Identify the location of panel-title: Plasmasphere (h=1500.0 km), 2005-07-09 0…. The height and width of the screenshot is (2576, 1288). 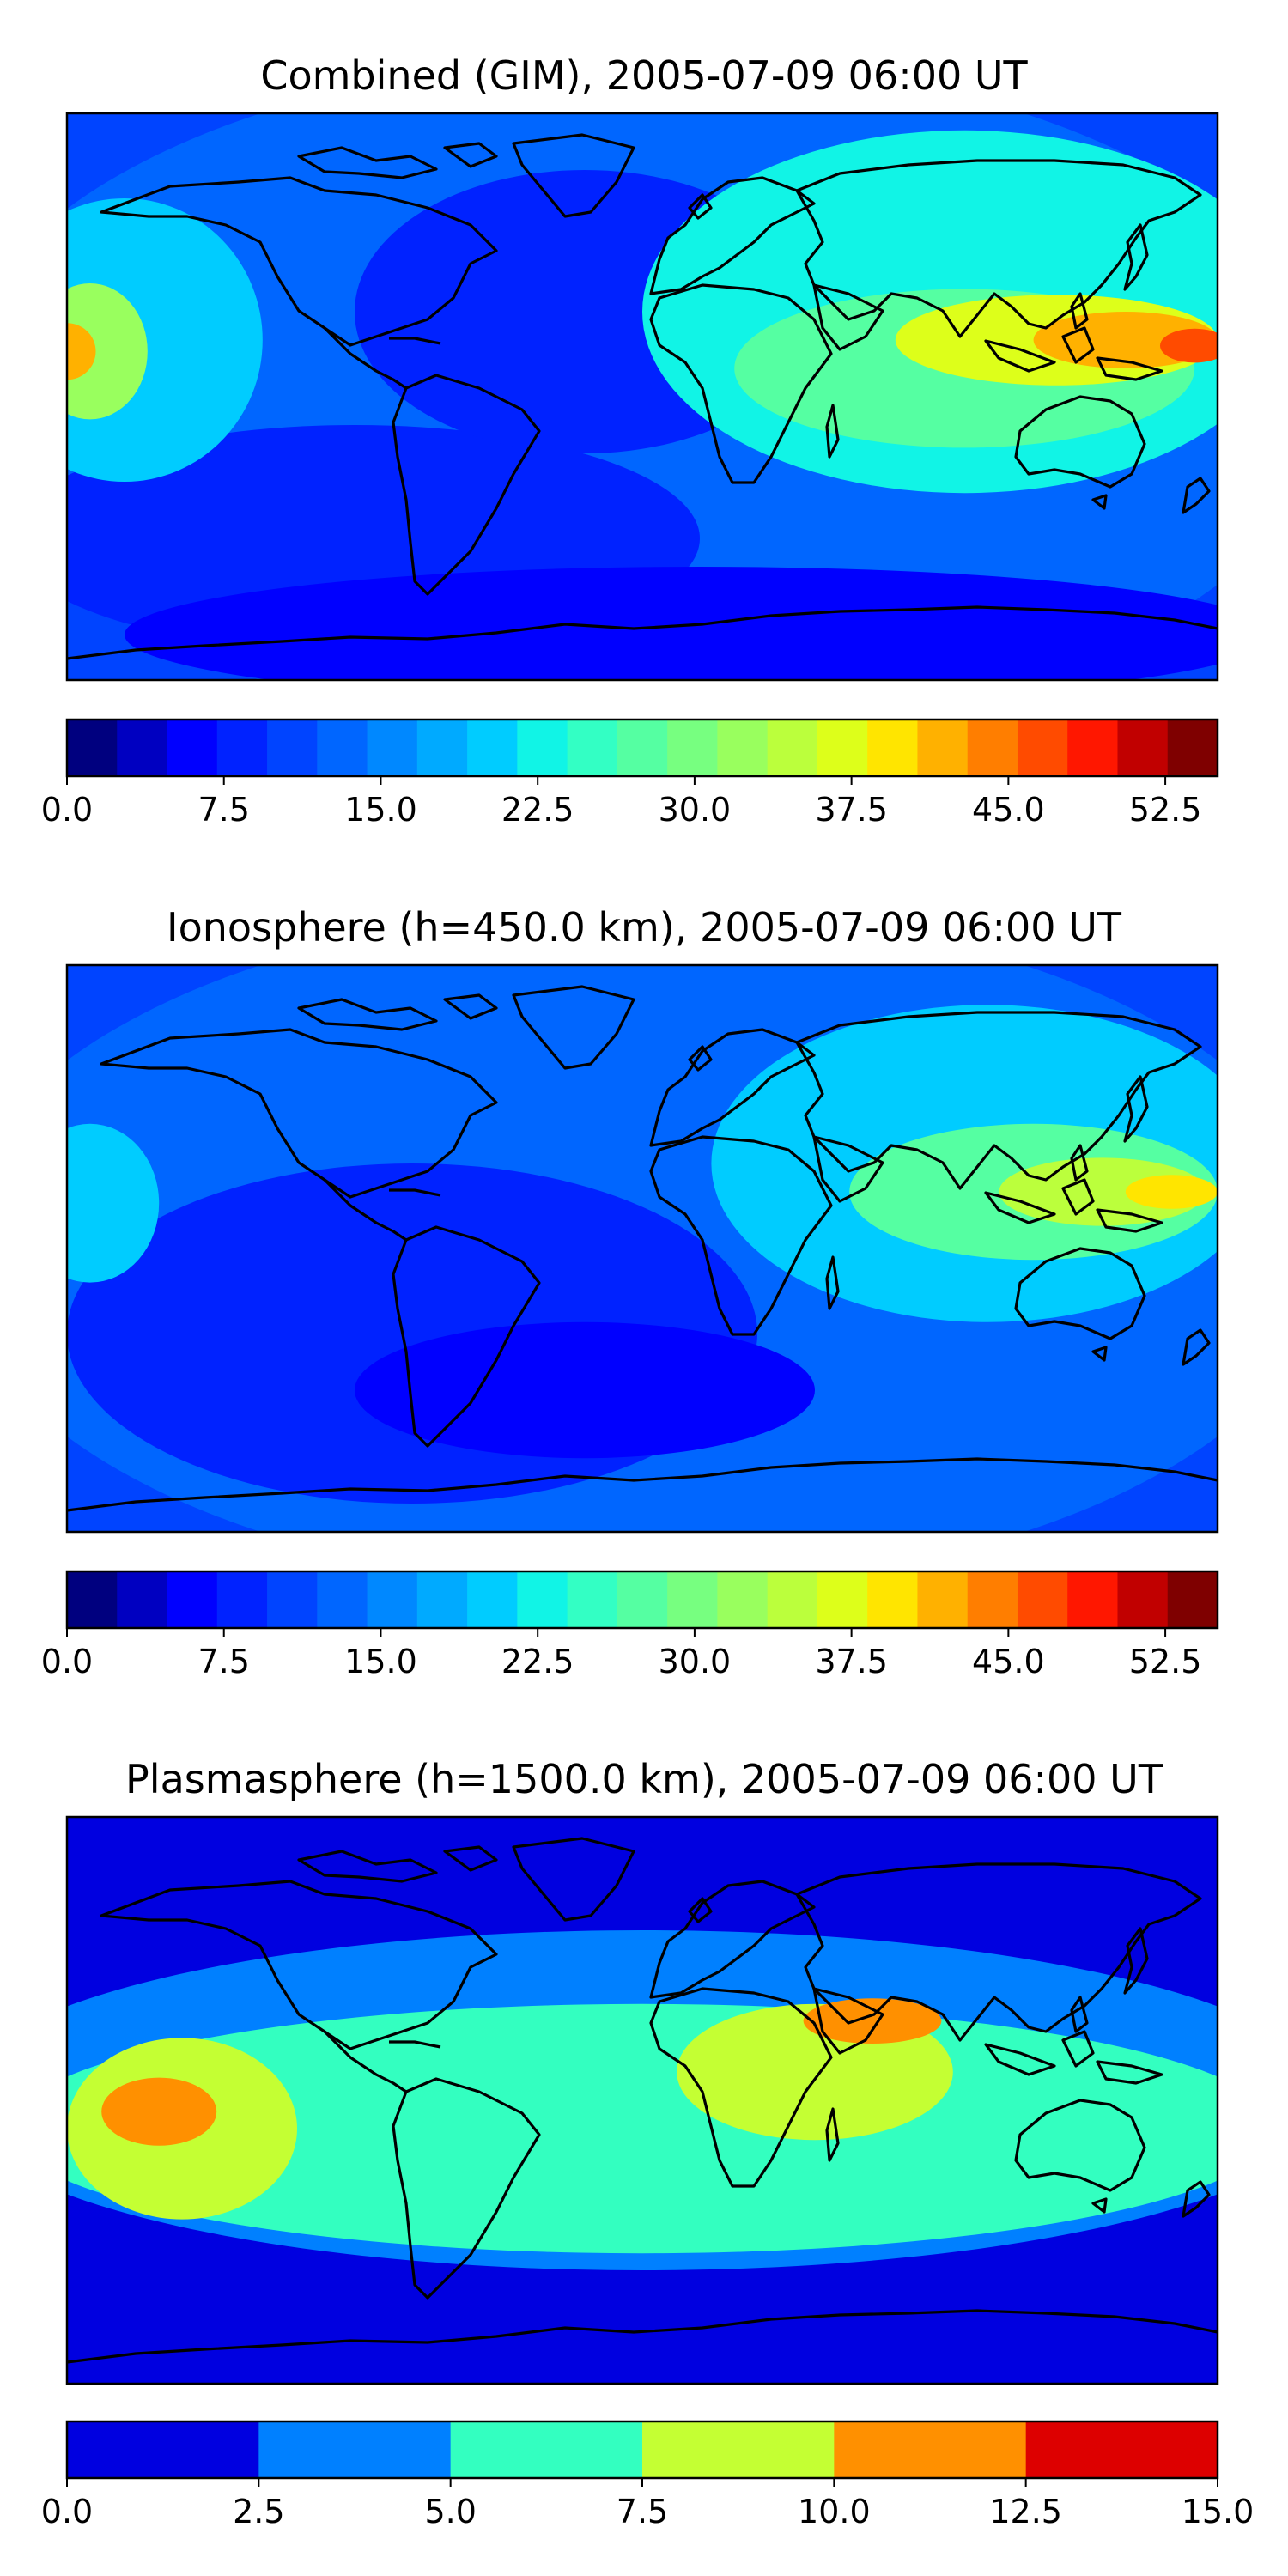
(644, 1779).